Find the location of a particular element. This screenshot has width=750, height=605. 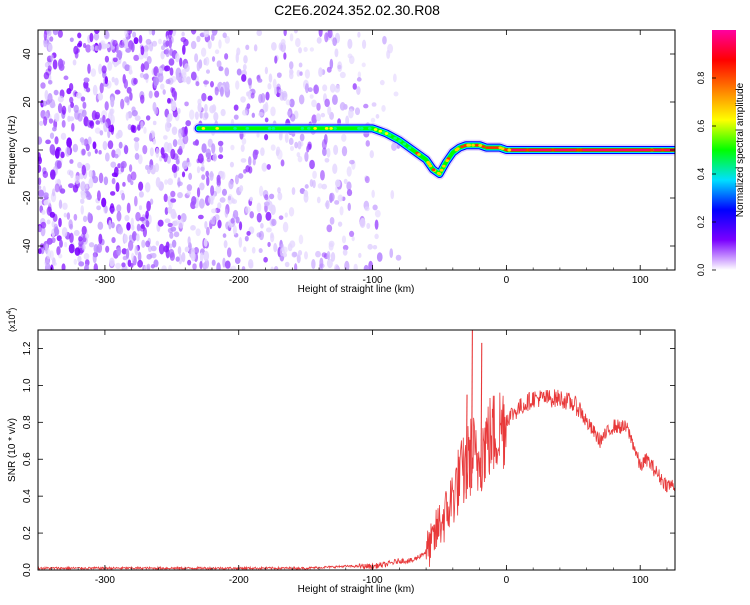

y-tick-label: 0.8 is located at coordinates (27, 422).